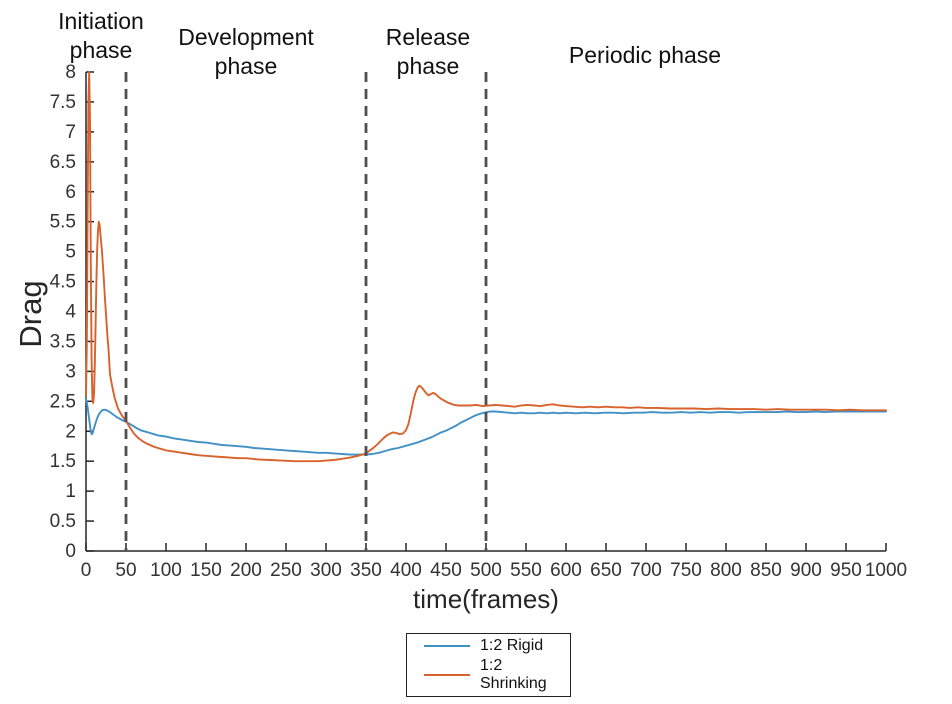 This screenshot has width=952, height=704. I want to click on y-tick-label: 1, so click(70, 491).